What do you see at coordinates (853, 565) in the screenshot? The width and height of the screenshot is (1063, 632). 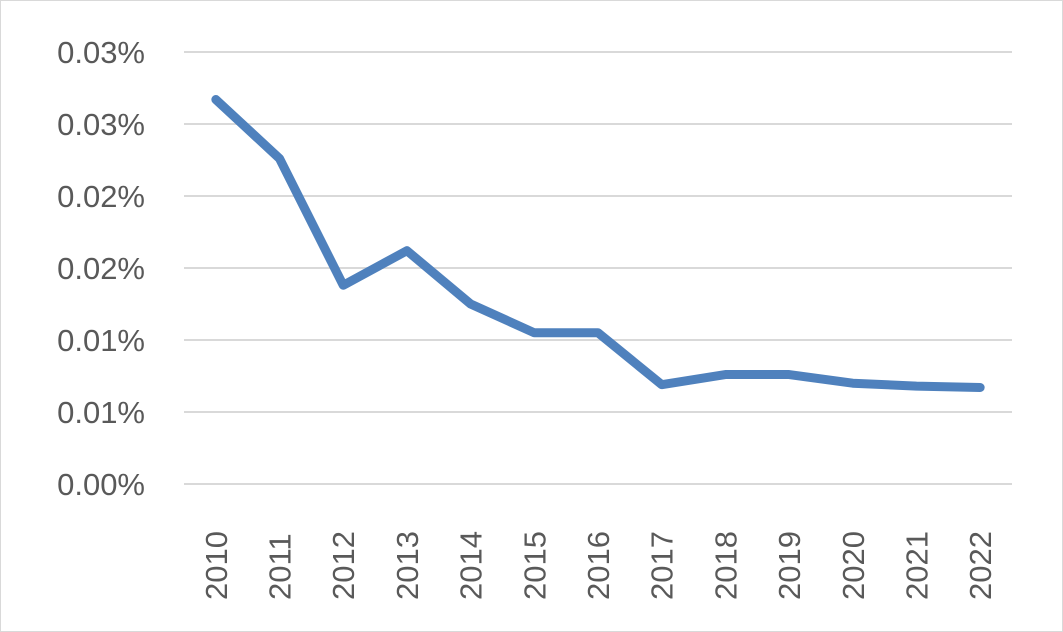 I see `x-tick-label: 2020` at bounding box center [853, 565].